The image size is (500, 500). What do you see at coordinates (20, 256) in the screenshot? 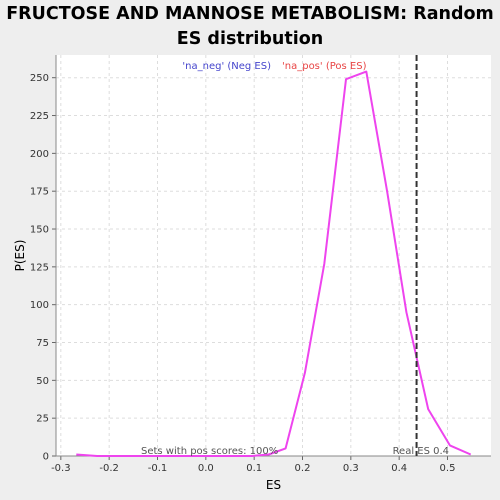
I see `y-axis-label: P(ES)` at bounding box center [20, 256].